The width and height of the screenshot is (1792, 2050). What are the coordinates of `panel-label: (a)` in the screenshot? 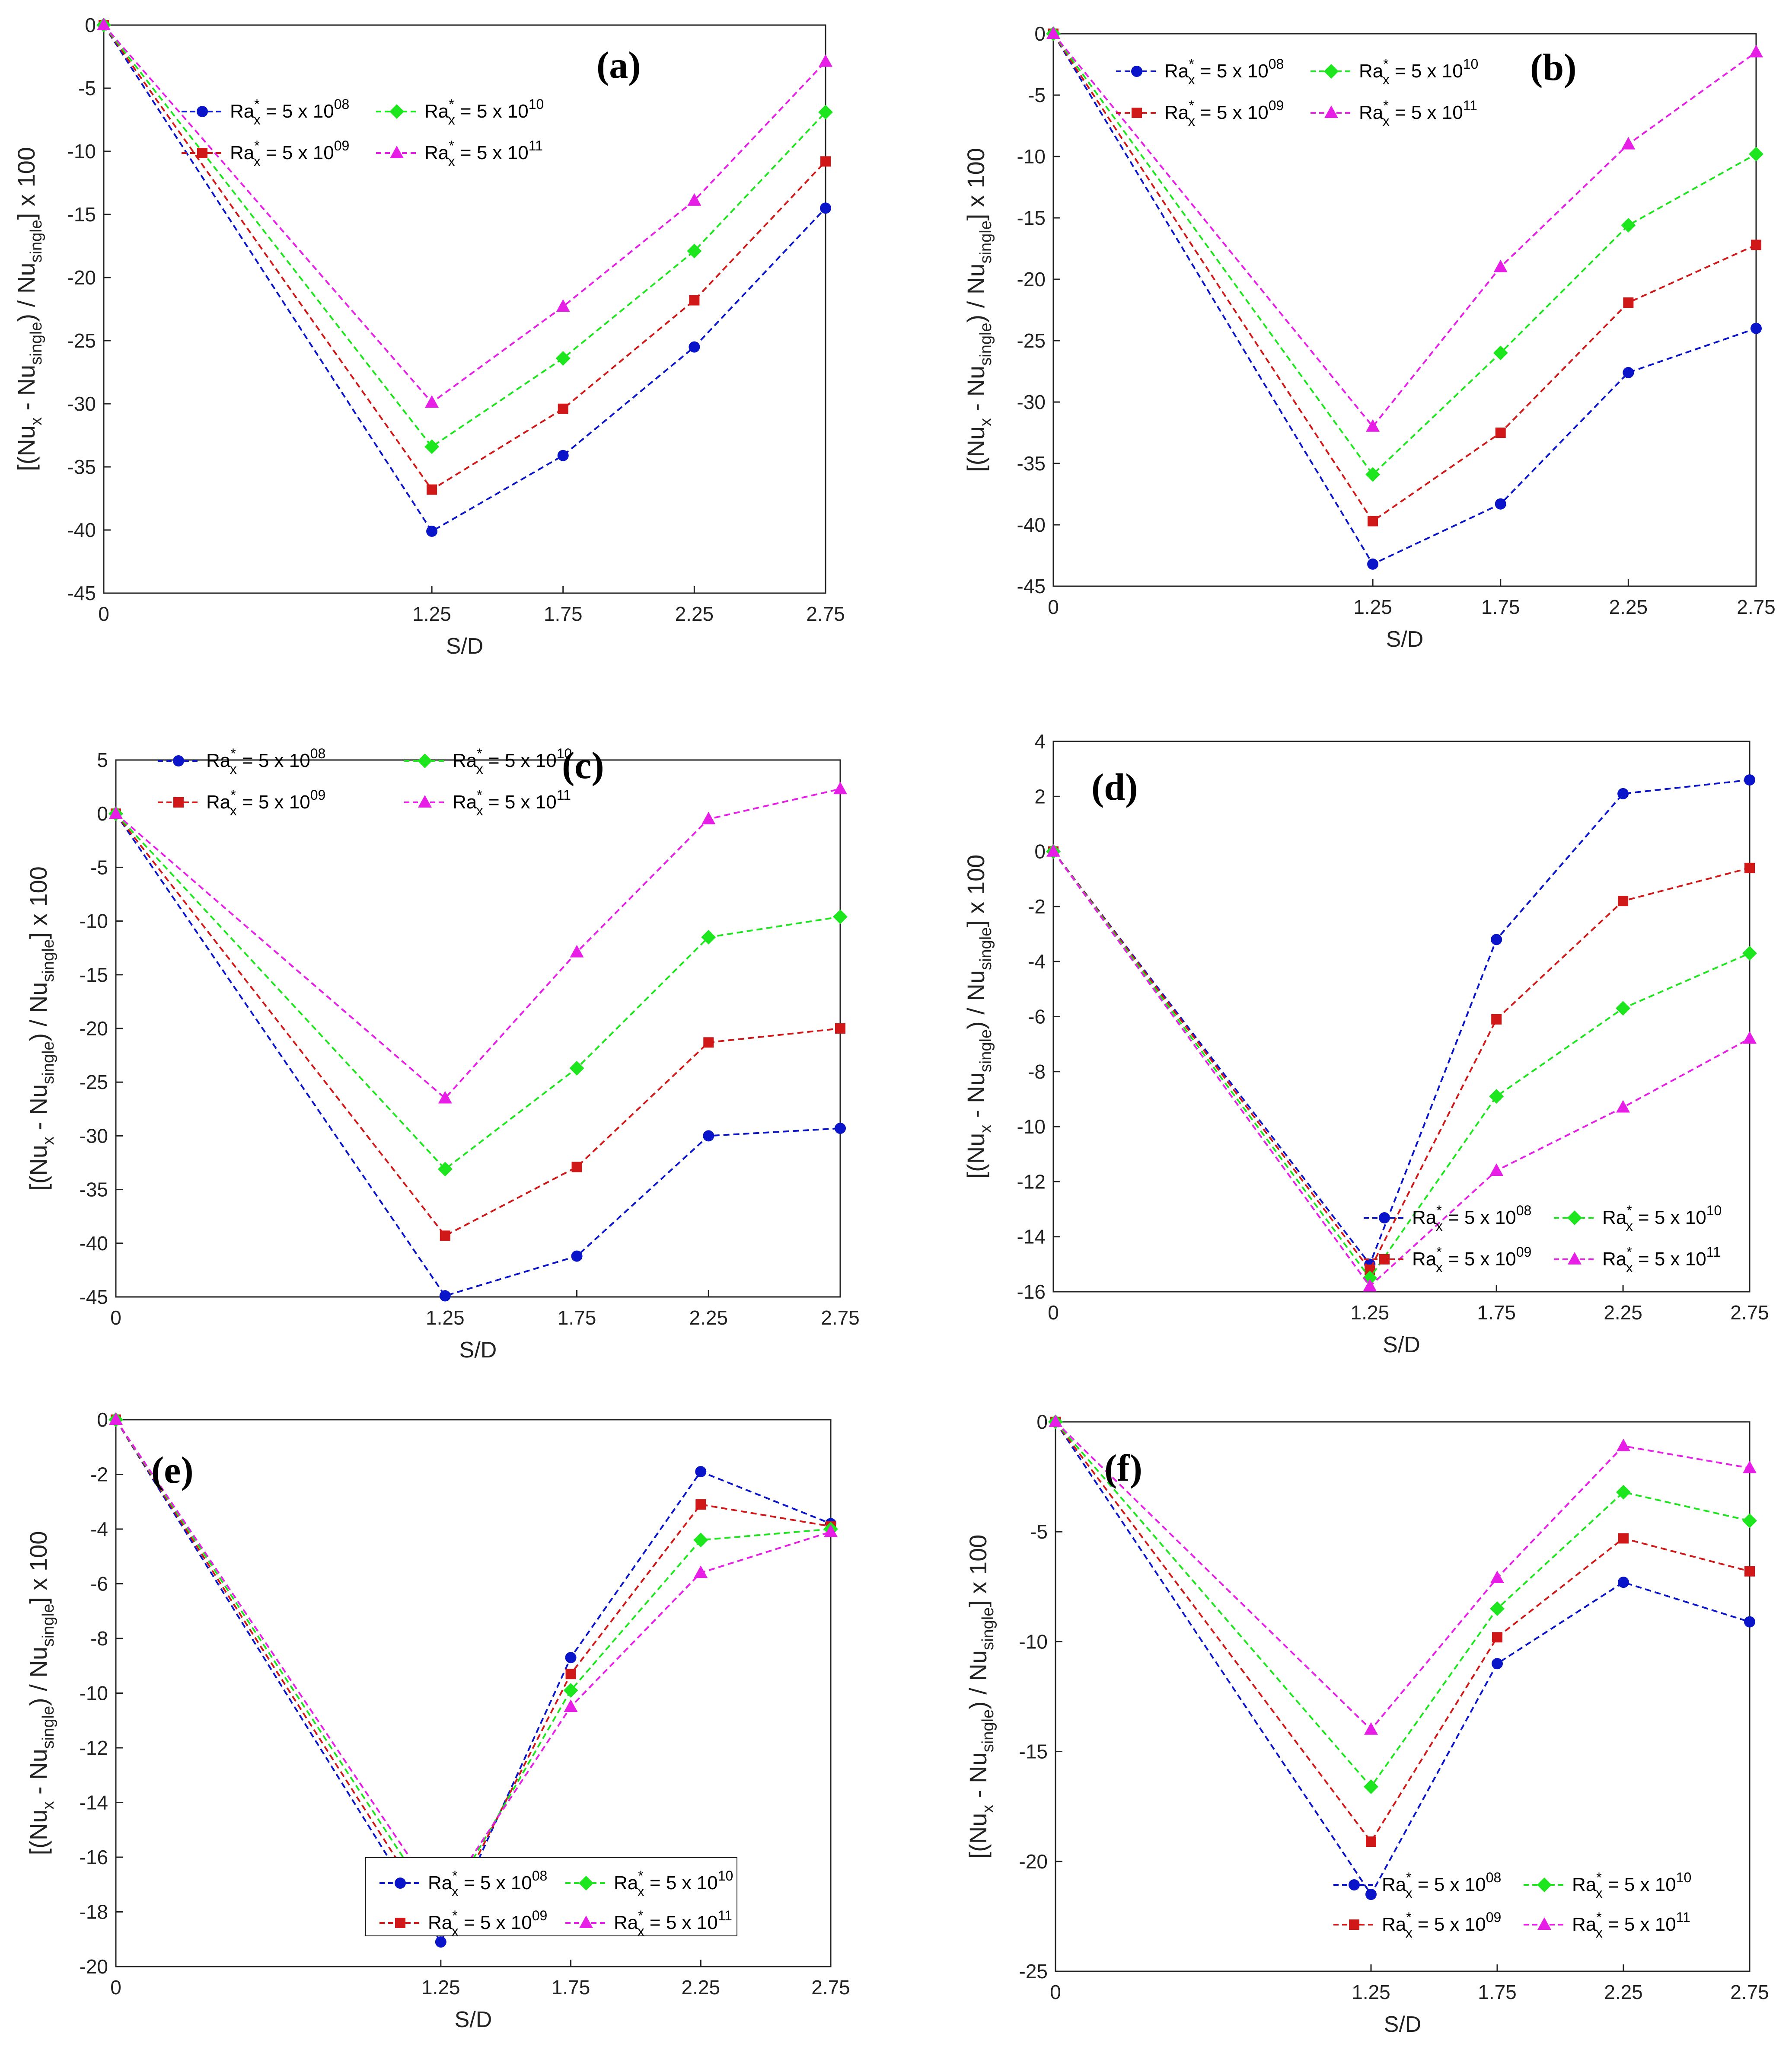 It's located at (618, 65).